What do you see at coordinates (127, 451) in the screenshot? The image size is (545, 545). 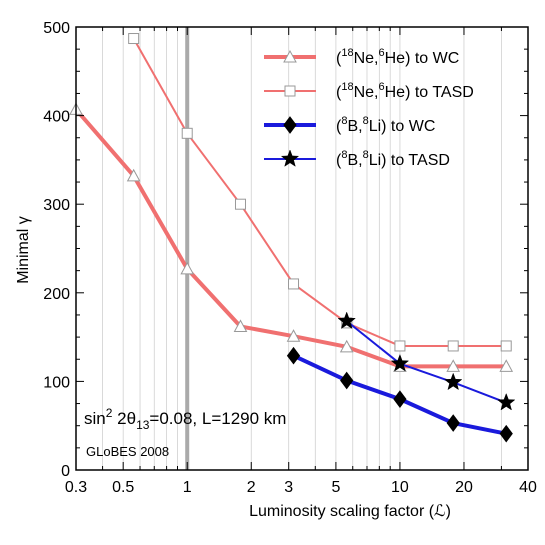 I see `annotation-globes: GLoBES 2008` at bounding box center [127, 451].